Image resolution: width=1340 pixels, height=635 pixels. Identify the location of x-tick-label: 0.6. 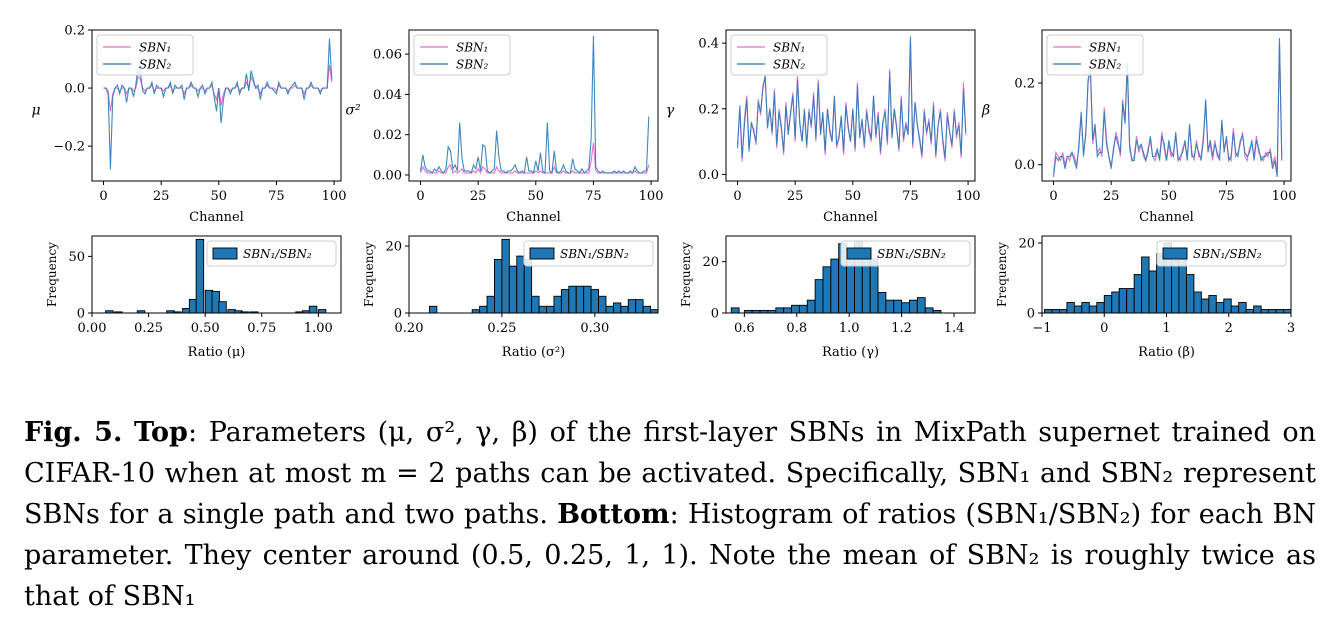
(744, 328).